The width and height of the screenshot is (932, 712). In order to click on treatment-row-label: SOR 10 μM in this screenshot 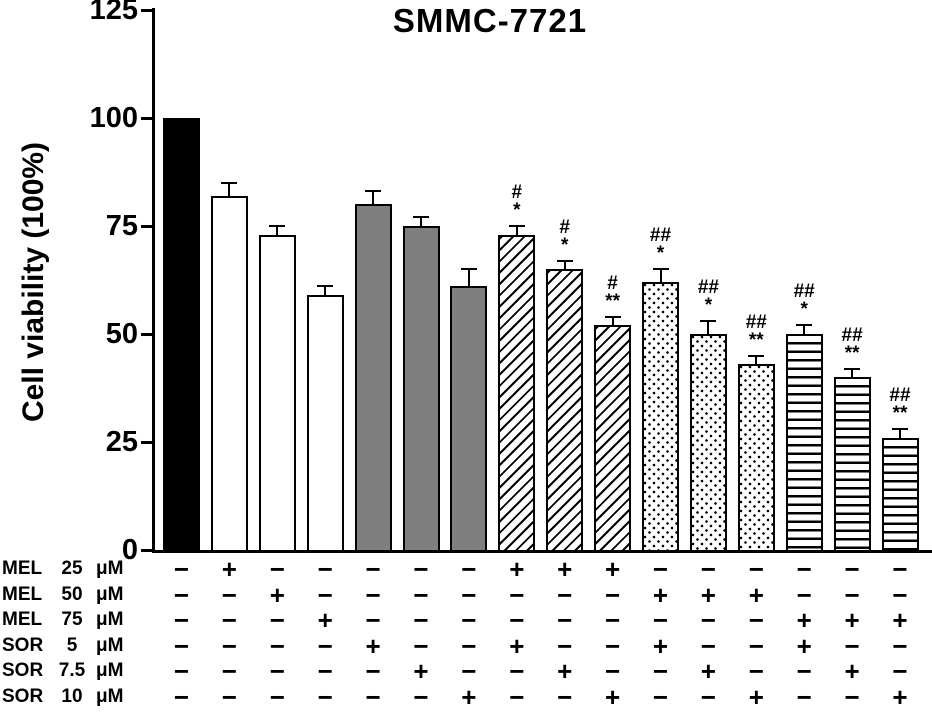, I will do `click(77, 697)`.